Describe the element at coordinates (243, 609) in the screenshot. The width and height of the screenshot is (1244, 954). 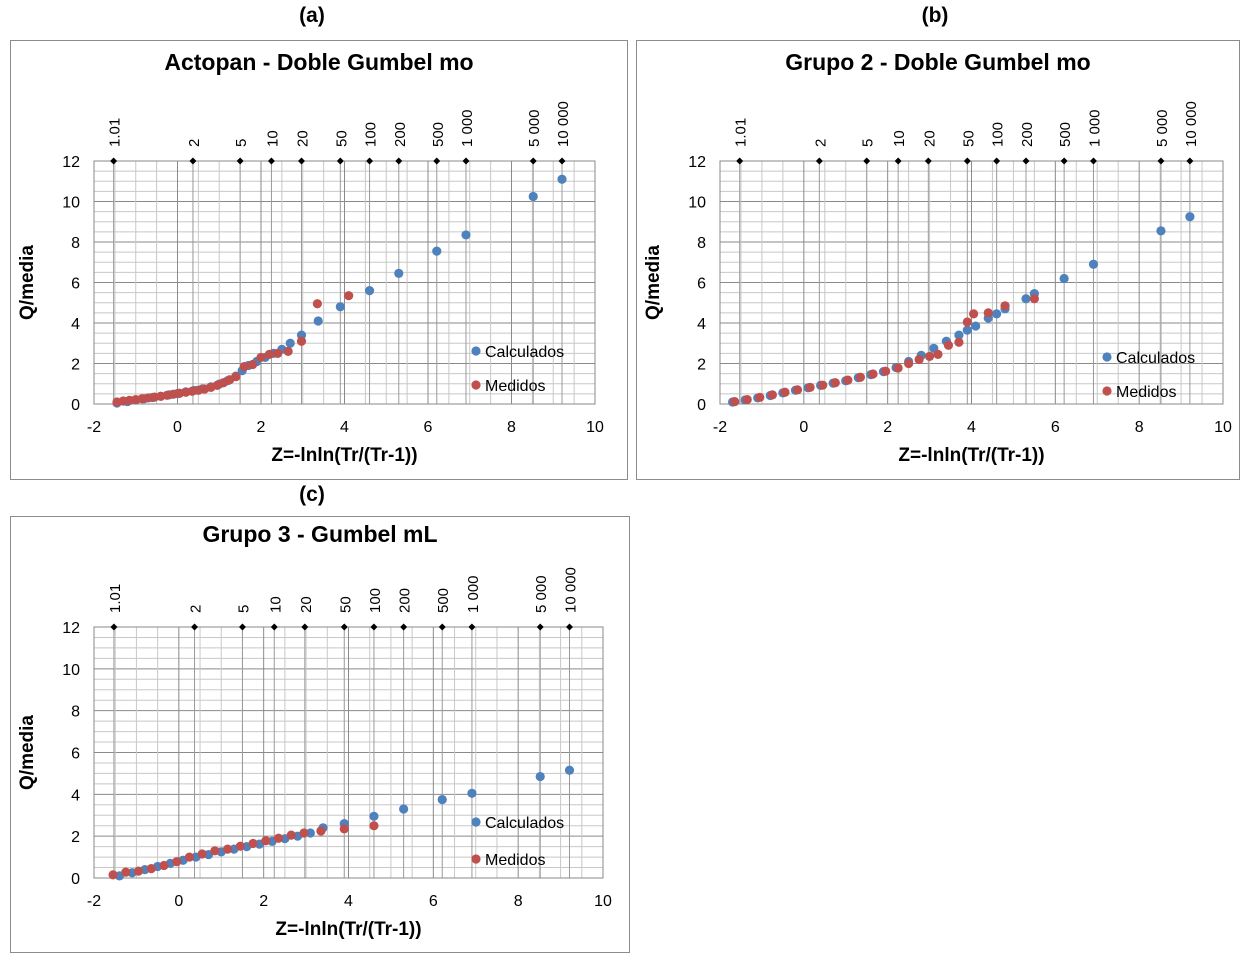
I see `return-period-label: 5` at that location.